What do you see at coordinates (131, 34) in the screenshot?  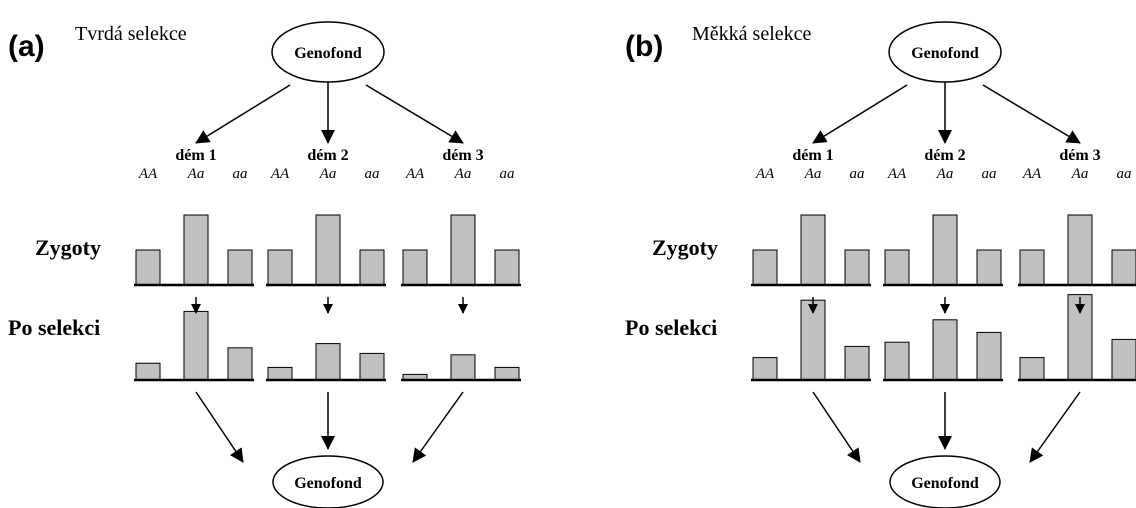 I see `panel-title: Tvrdá selekce` at bounding box center [131, 34].